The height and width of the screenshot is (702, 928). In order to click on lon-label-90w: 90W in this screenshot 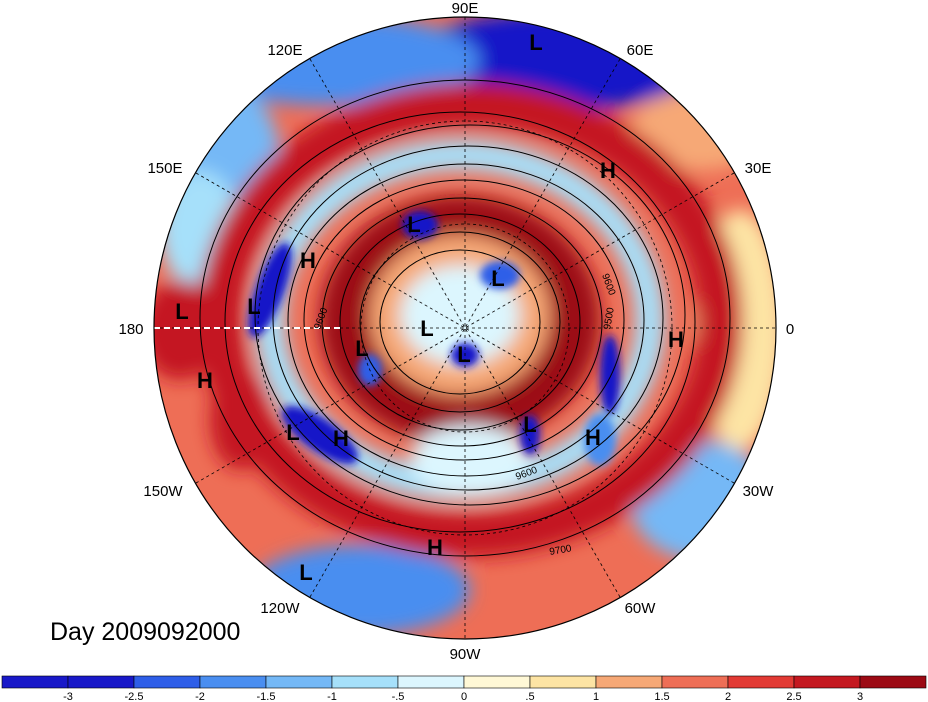, I will do `click(466, 654)`.